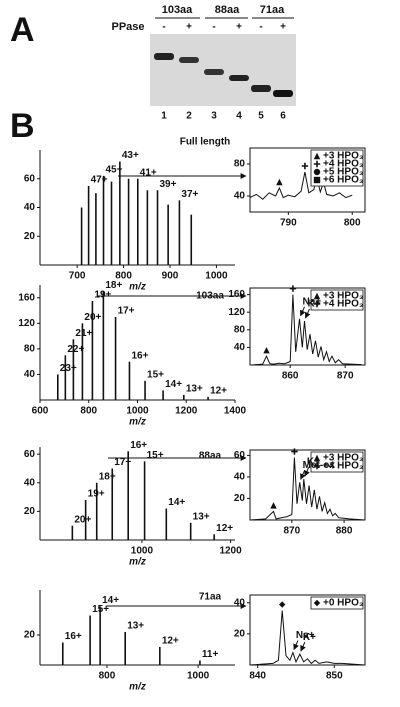 The width and height of the screenshot is (400, 707). Describe the element at coordinates (82, 519) in the screenshot. I see `peak-label: 20+` at that location.